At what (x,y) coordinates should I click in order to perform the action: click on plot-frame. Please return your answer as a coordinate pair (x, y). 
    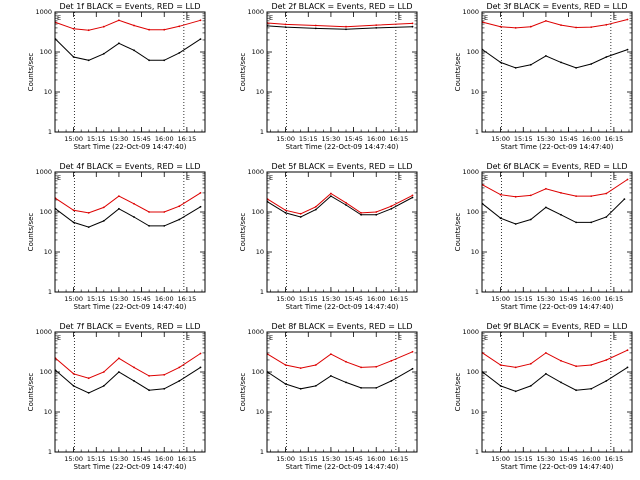
    Looking at the image, I should click on (342, 232).